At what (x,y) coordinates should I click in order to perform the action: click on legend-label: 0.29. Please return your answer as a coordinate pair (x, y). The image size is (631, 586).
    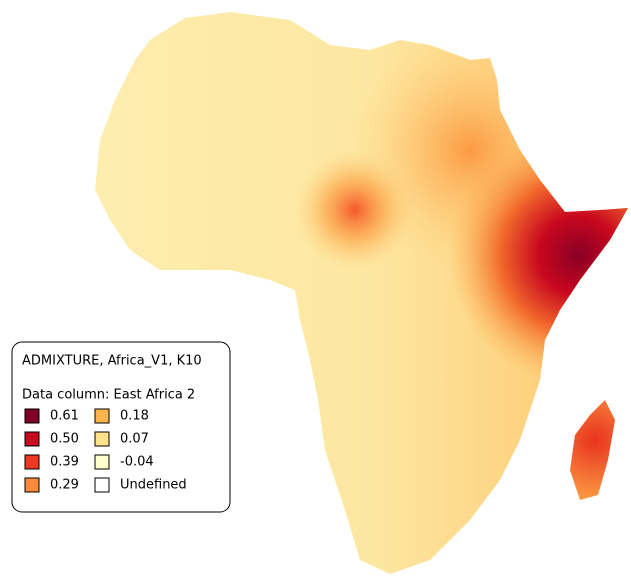
    Looking at the image, I should click on (64, 485).